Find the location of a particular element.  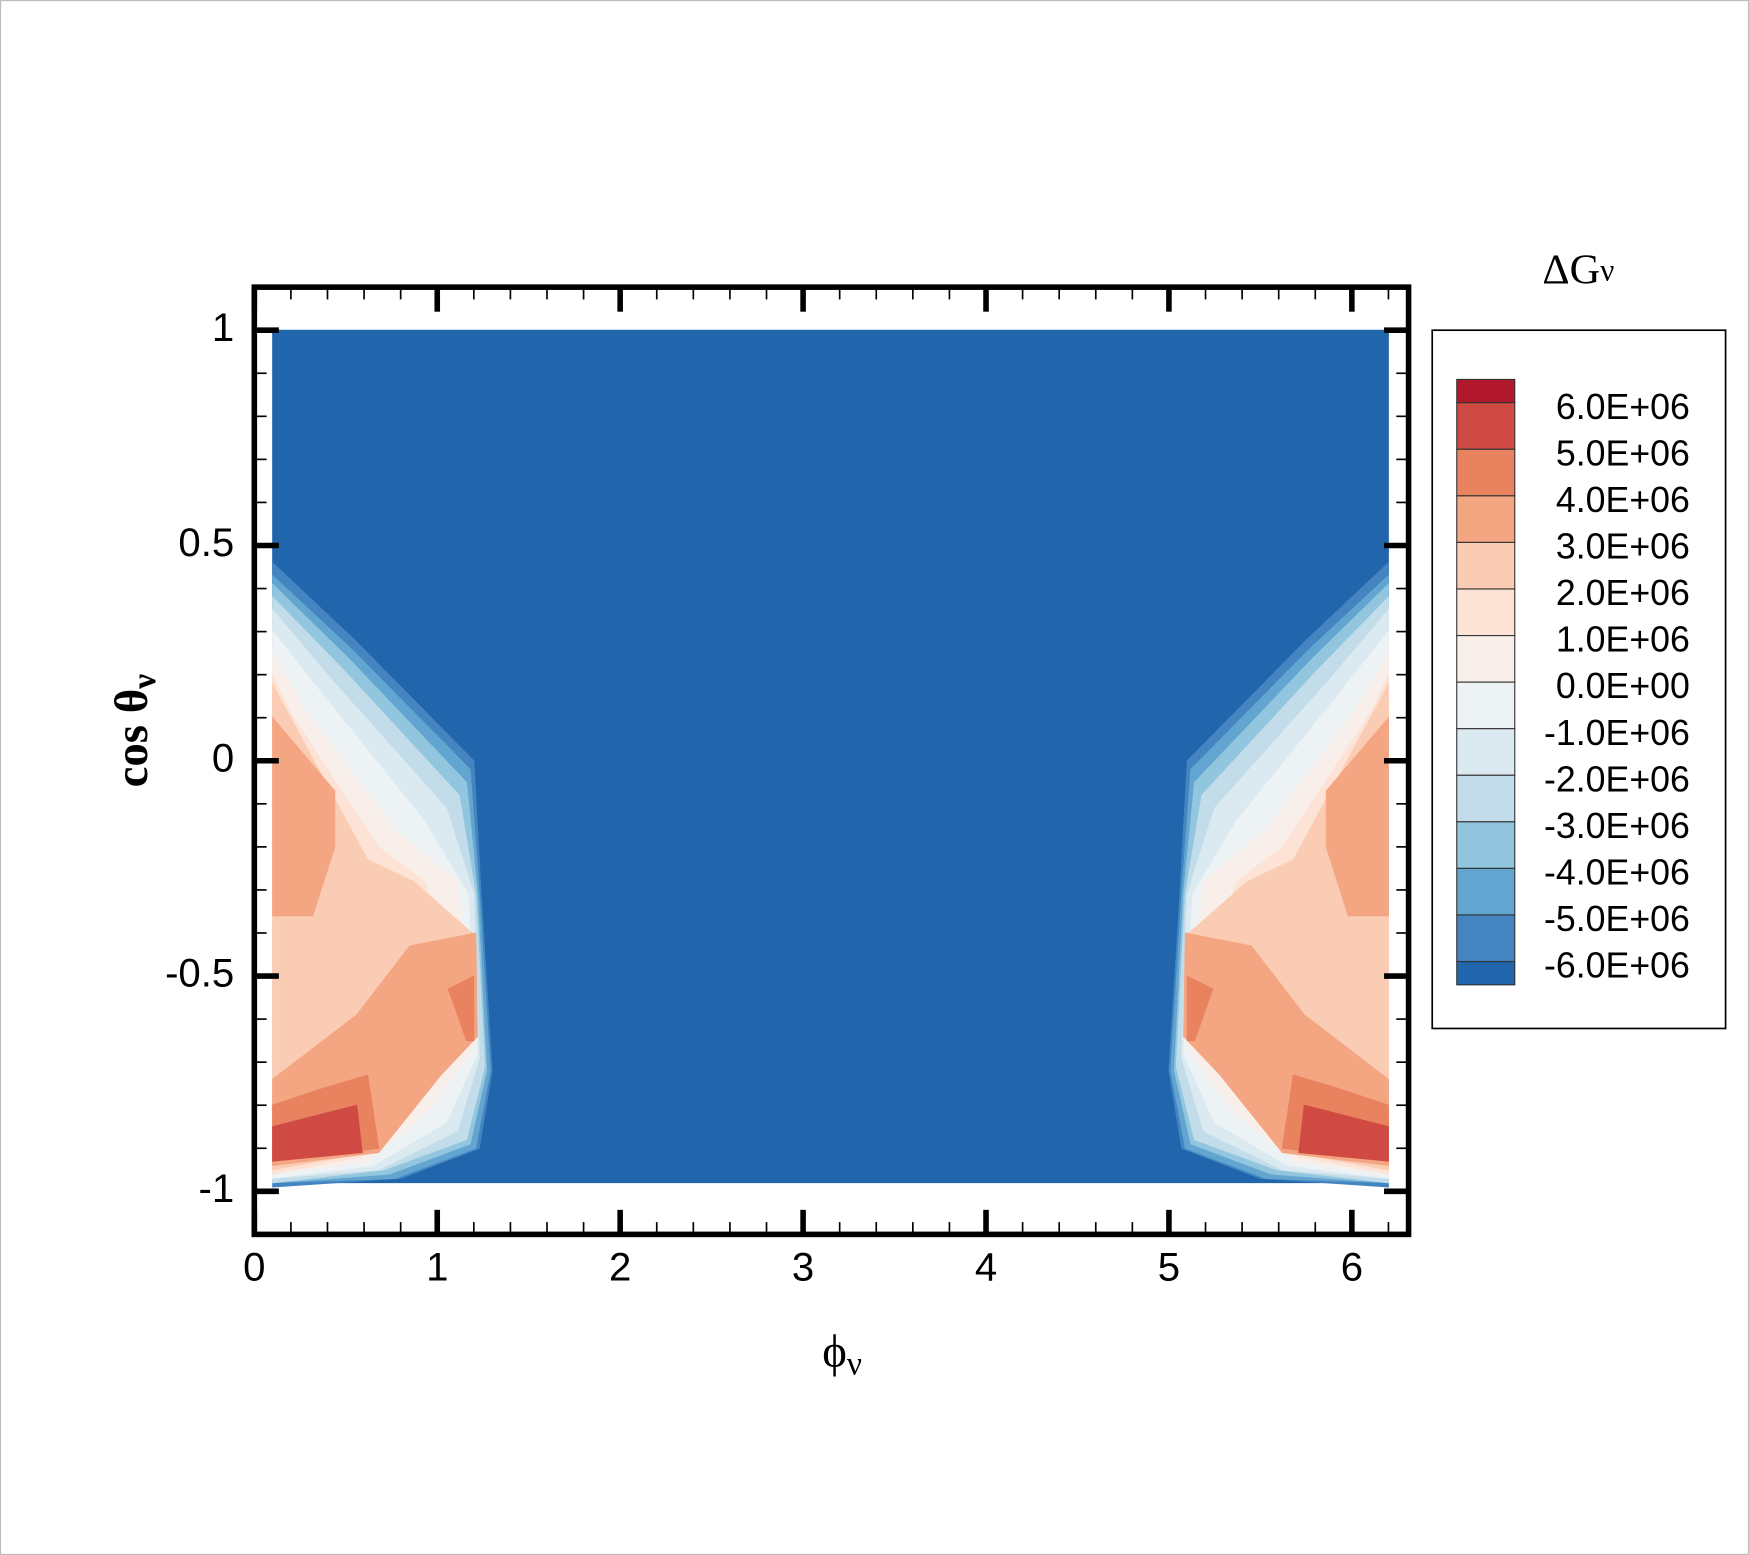

x-tick-label: 3 is located at coordinates (803, 1267).